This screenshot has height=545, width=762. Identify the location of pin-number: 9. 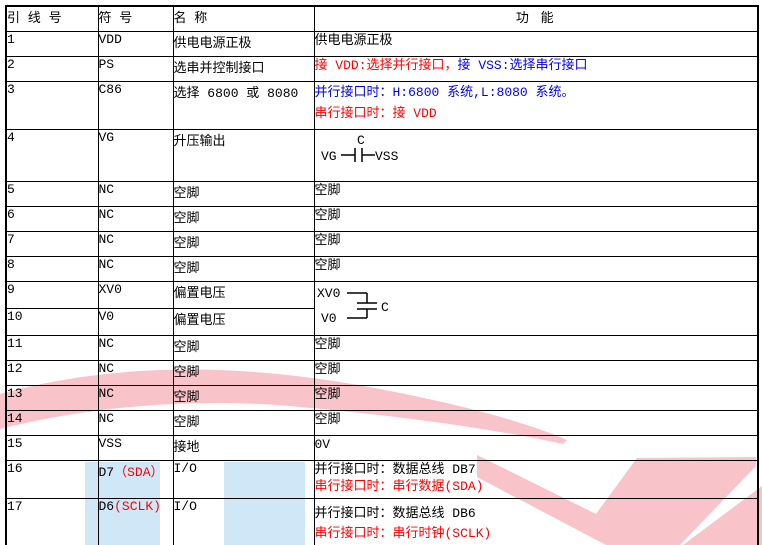
(52, 294).